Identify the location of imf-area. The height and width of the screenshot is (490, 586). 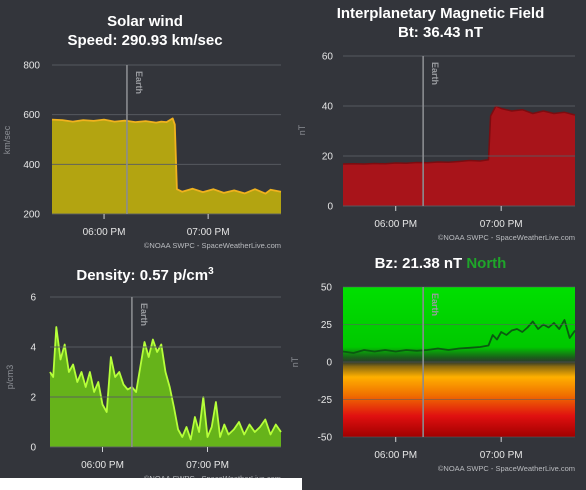
(459, 156).